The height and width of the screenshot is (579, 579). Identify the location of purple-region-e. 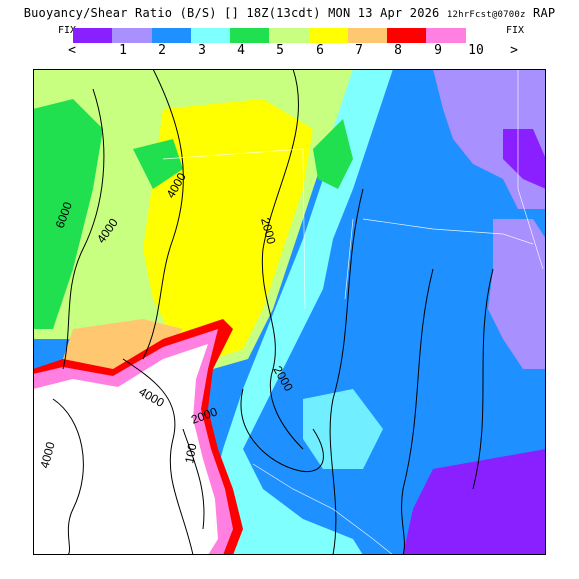
(517, 294).